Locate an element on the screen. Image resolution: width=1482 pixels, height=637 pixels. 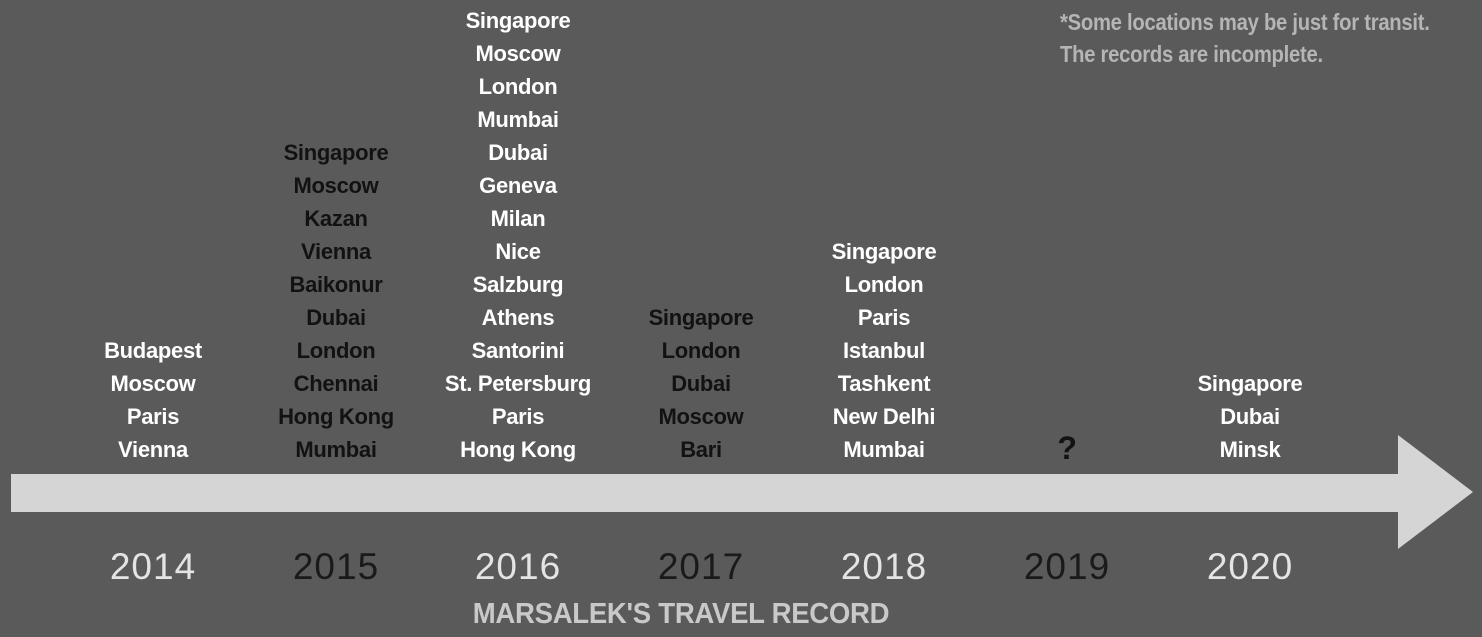
city-label: Istanbul is located at coordinates (884, 350).